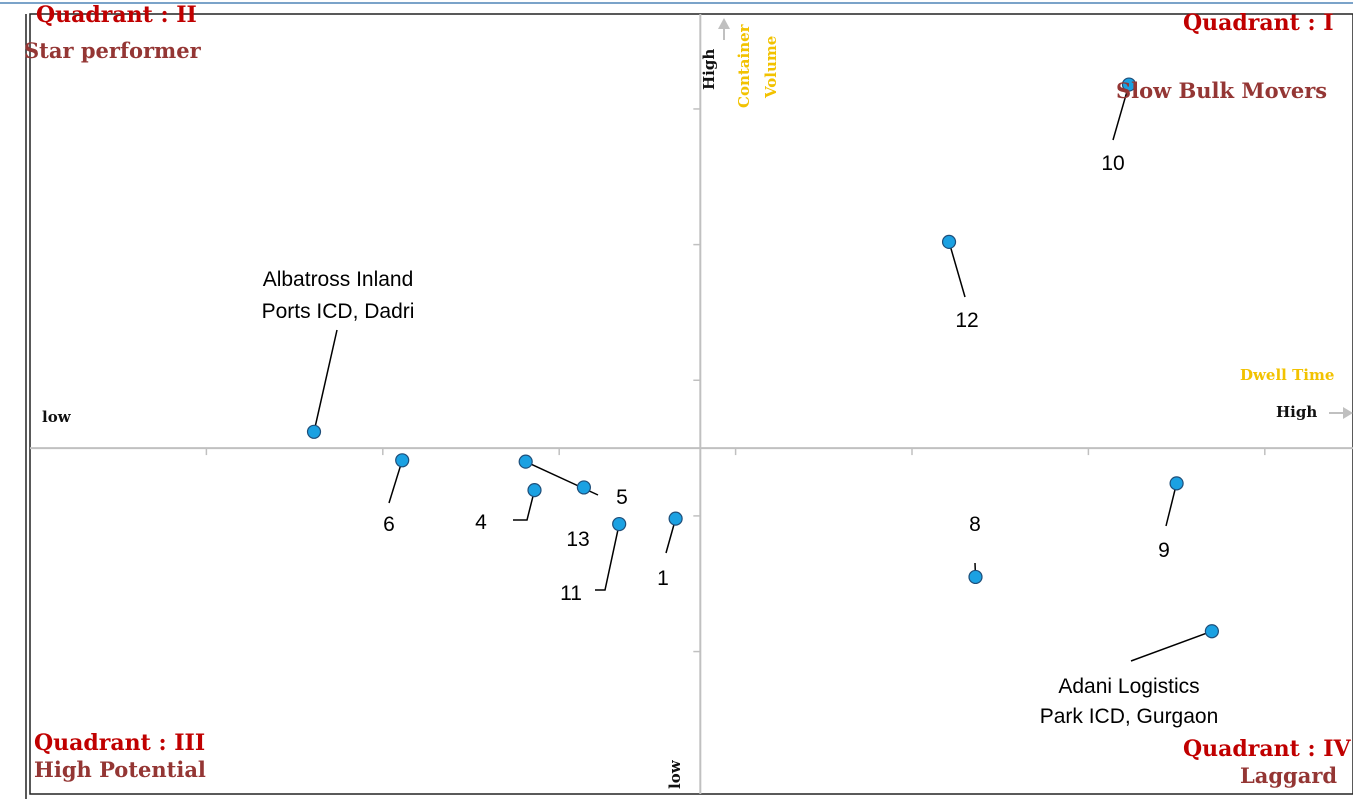 Image resolution: width=1353 pixels, height=799 pixels. Describe the element at coordinates (338, 295) in the screenshot. I see `point-label: Albatross Inland Ports ICD, Dadri` at that location.